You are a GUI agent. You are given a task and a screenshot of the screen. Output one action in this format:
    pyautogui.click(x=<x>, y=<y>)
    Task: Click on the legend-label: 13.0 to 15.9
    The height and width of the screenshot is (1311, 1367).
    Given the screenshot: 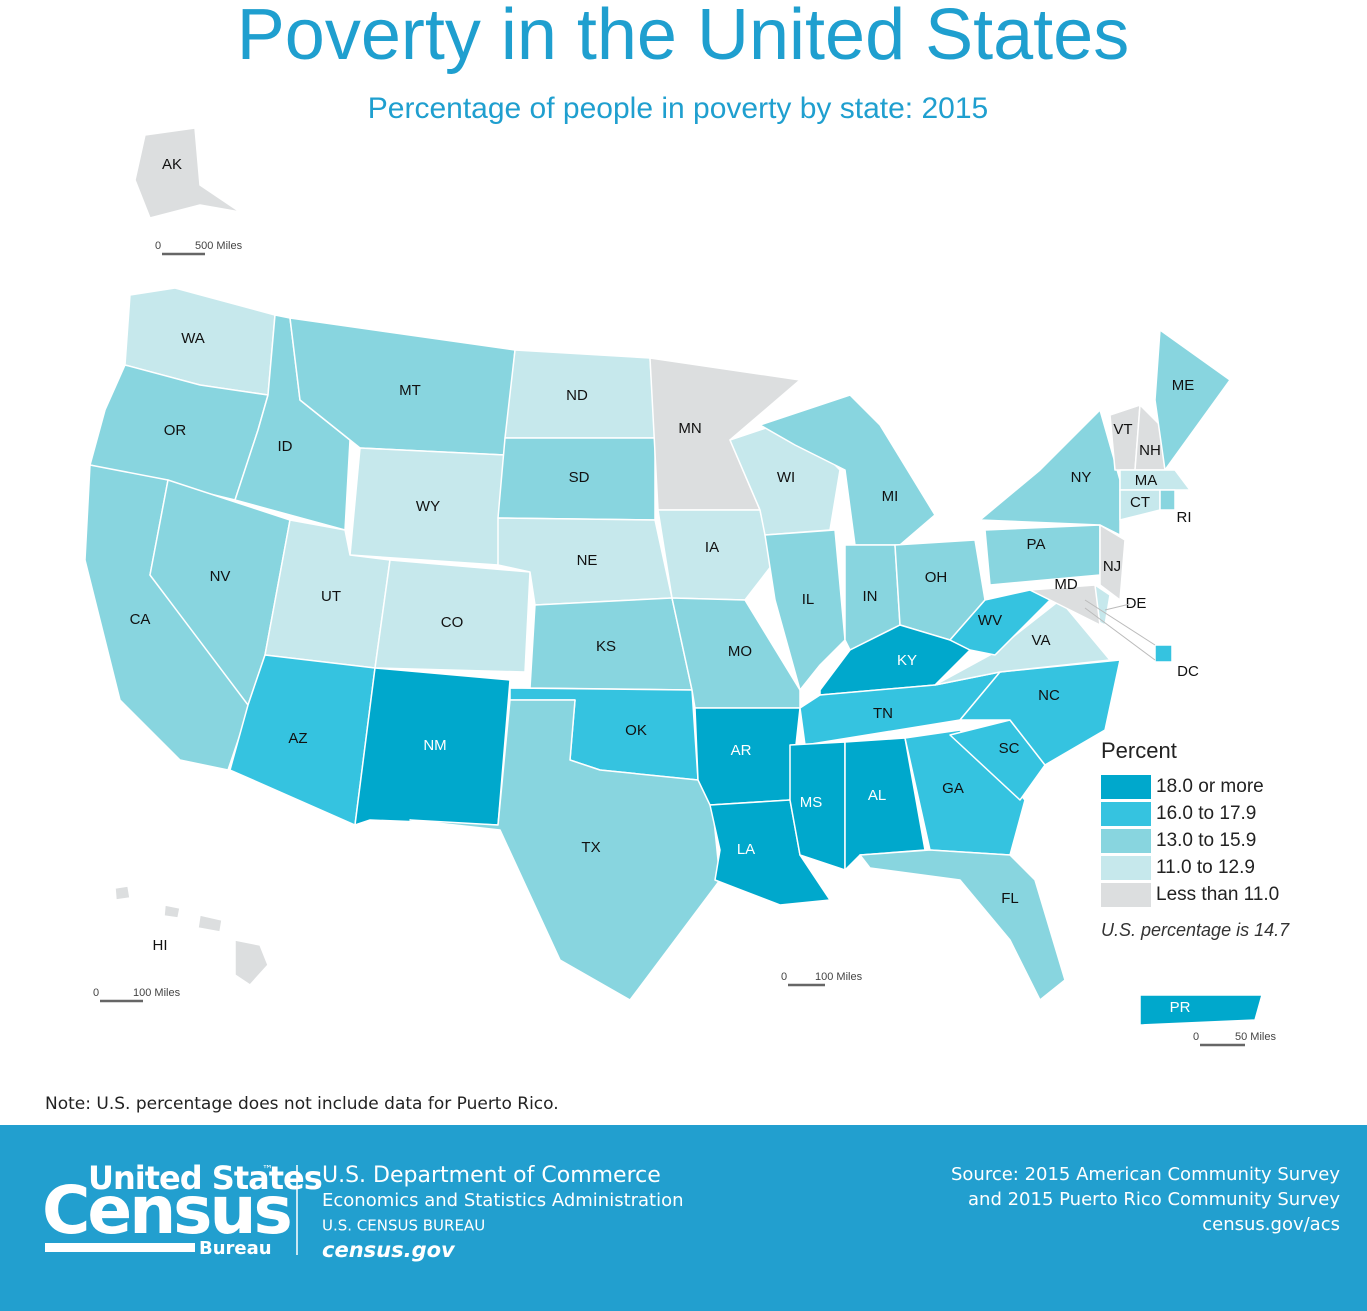 What is the action you would take?
    pyautogui.click(x=1206, y=840)
    